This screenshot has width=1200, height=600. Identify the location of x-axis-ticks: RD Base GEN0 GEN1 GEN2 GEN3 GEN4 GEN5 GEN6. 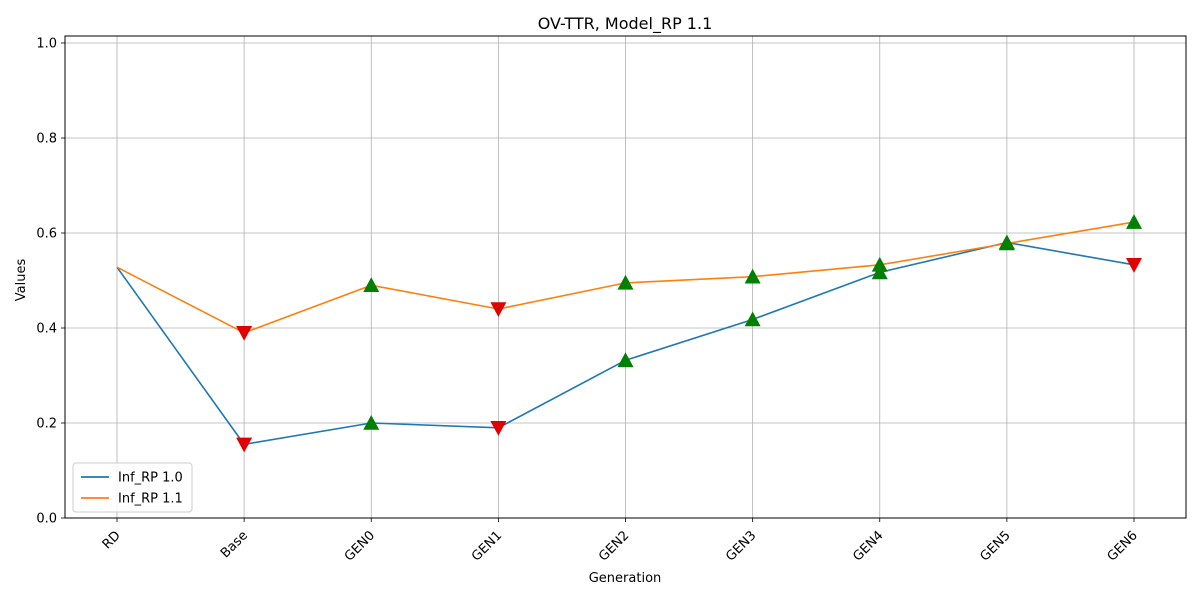
(620, 541).